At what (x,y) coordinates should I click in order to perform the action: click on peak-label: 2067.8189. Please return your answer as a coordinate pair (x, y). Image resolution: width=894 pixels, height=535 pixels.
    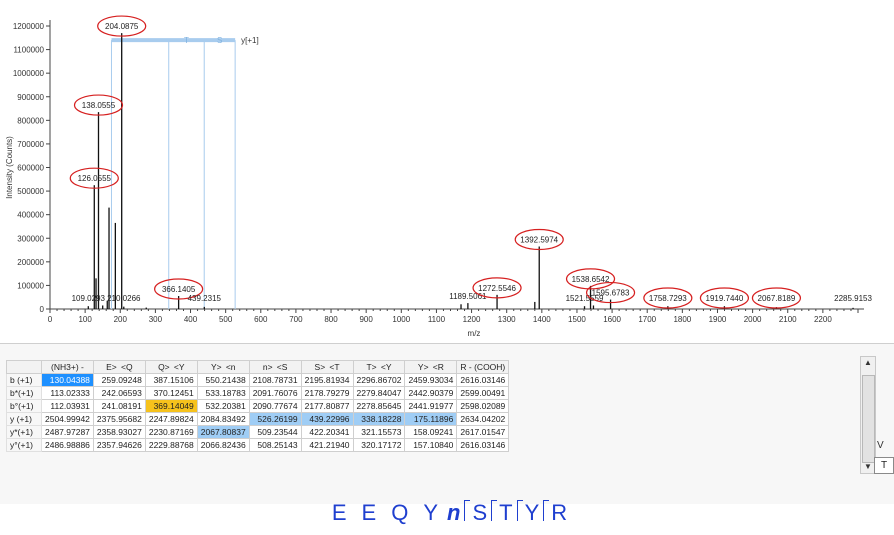
    Looking at the image, I should click on (777, 298).